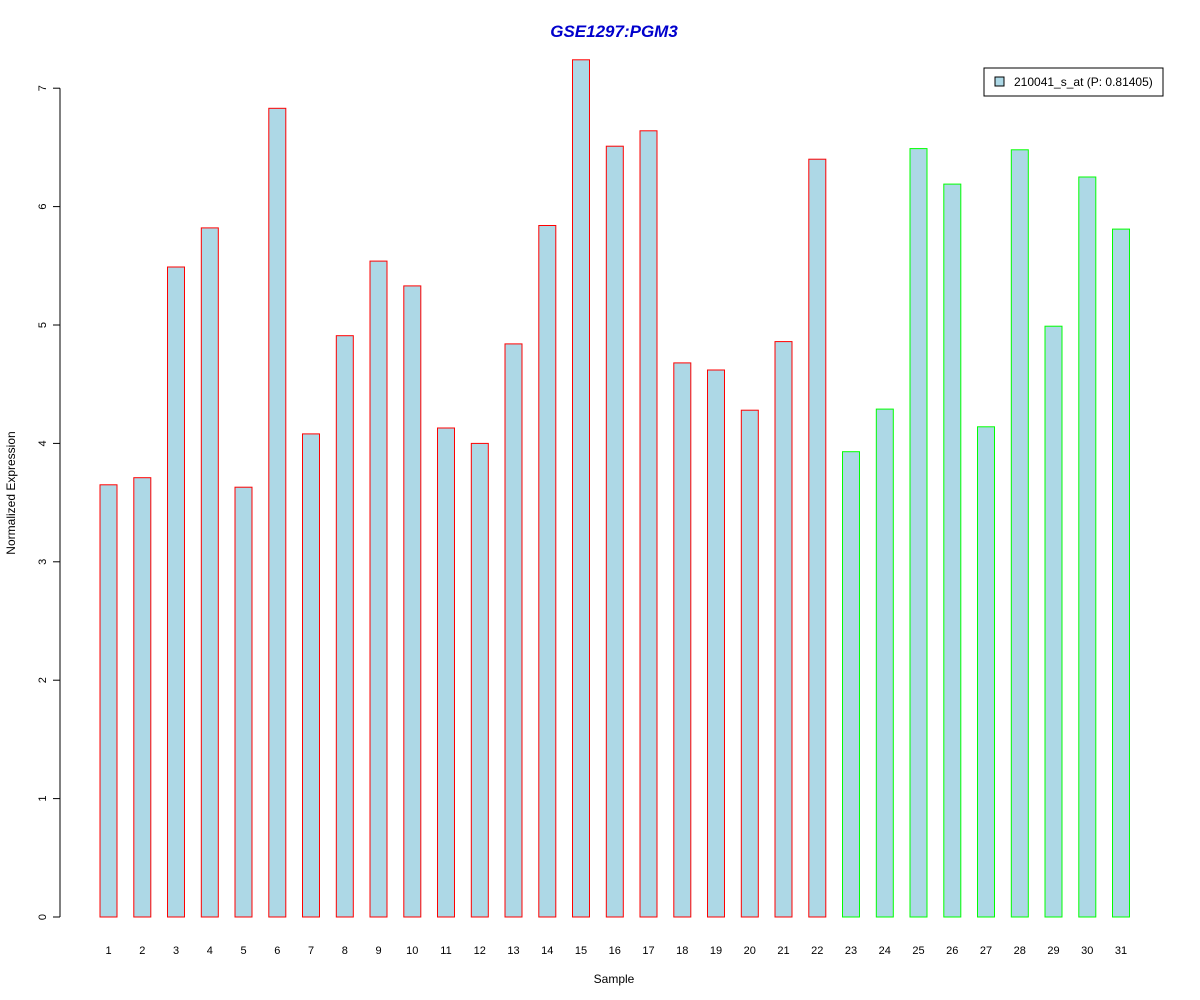 The width and height of the screenshot is (1200, 1000). What do you see at coordinates (108, 951) in the screenshot?
I see `x-tick-label: 1` at bounding box center [108, 951].